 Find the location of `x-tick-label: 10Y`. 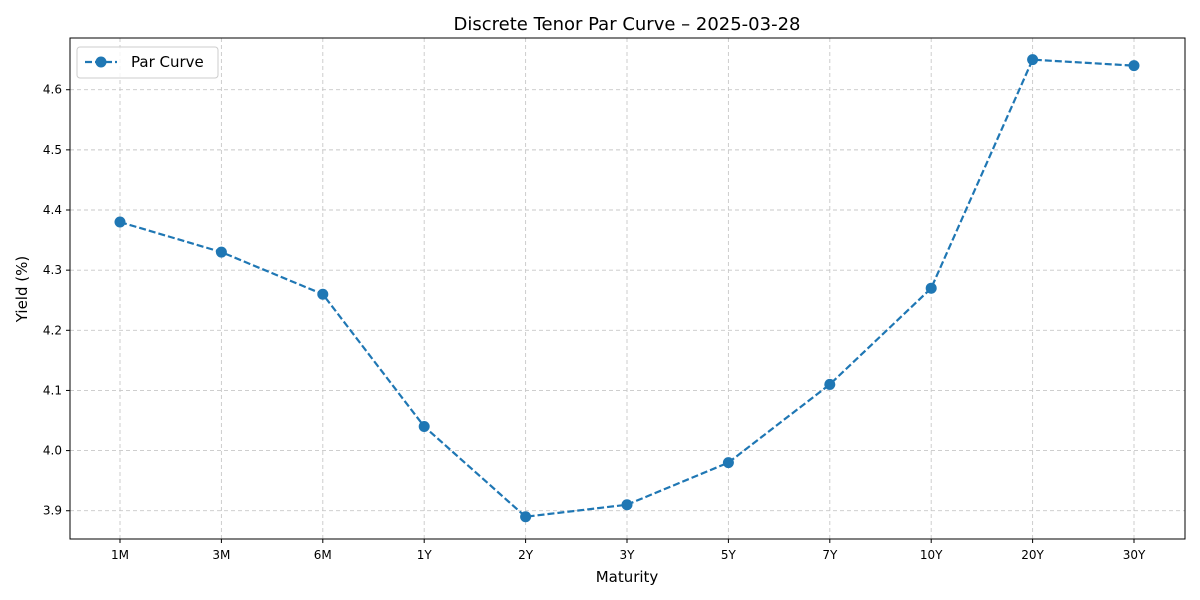

x-tick-label: 10Y is located at coordinates (931, 555).